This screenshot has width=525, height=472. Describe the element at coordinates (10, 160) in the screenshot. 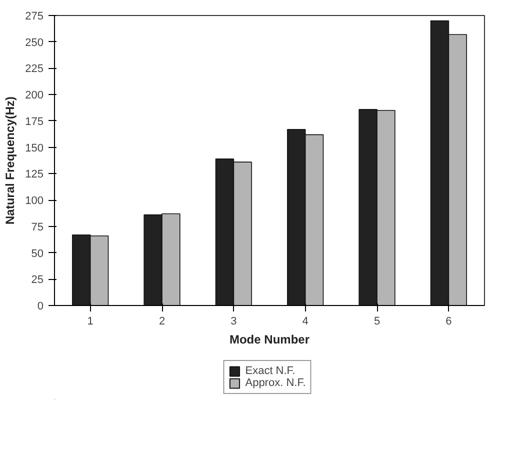

I see `y-axis-title: Natural Frequency(Hz)` at that location.